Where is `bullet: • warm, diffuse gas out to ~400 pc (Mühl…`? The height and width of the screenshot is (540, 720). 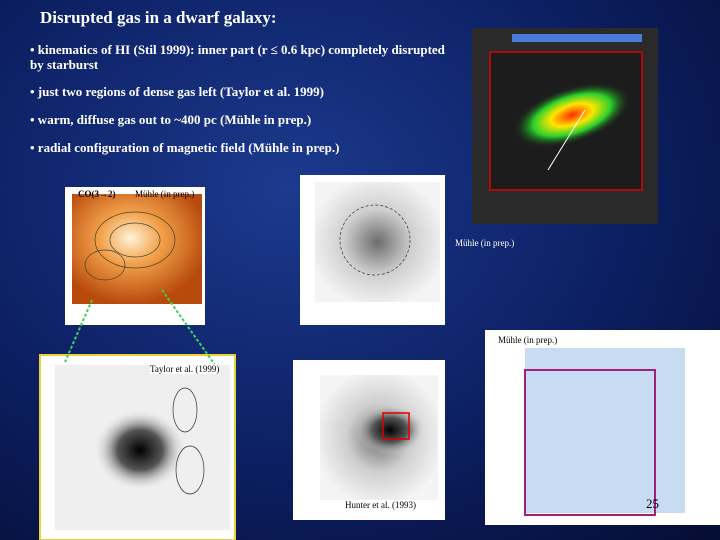
bullet: • warm, diffuse gas out to ~400 pc (Mühl… is located at coordinates (171, 119).